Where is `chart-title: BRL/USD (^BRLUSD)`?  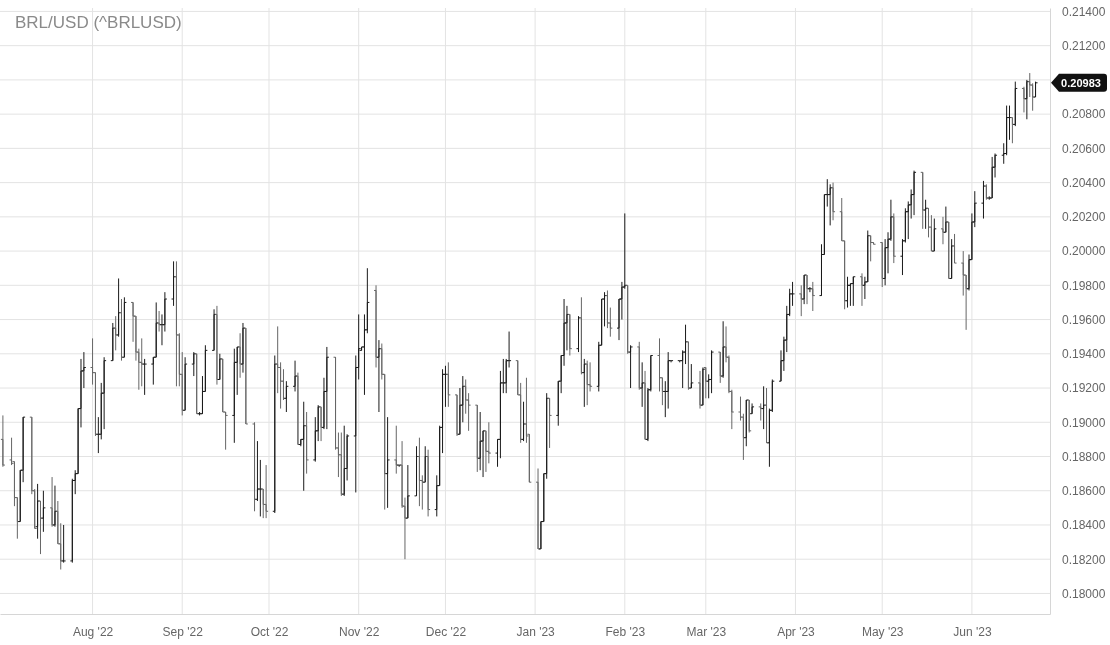
chart-title: BRL/USD (^BRLUSD) is located at coordinates (98, 22).